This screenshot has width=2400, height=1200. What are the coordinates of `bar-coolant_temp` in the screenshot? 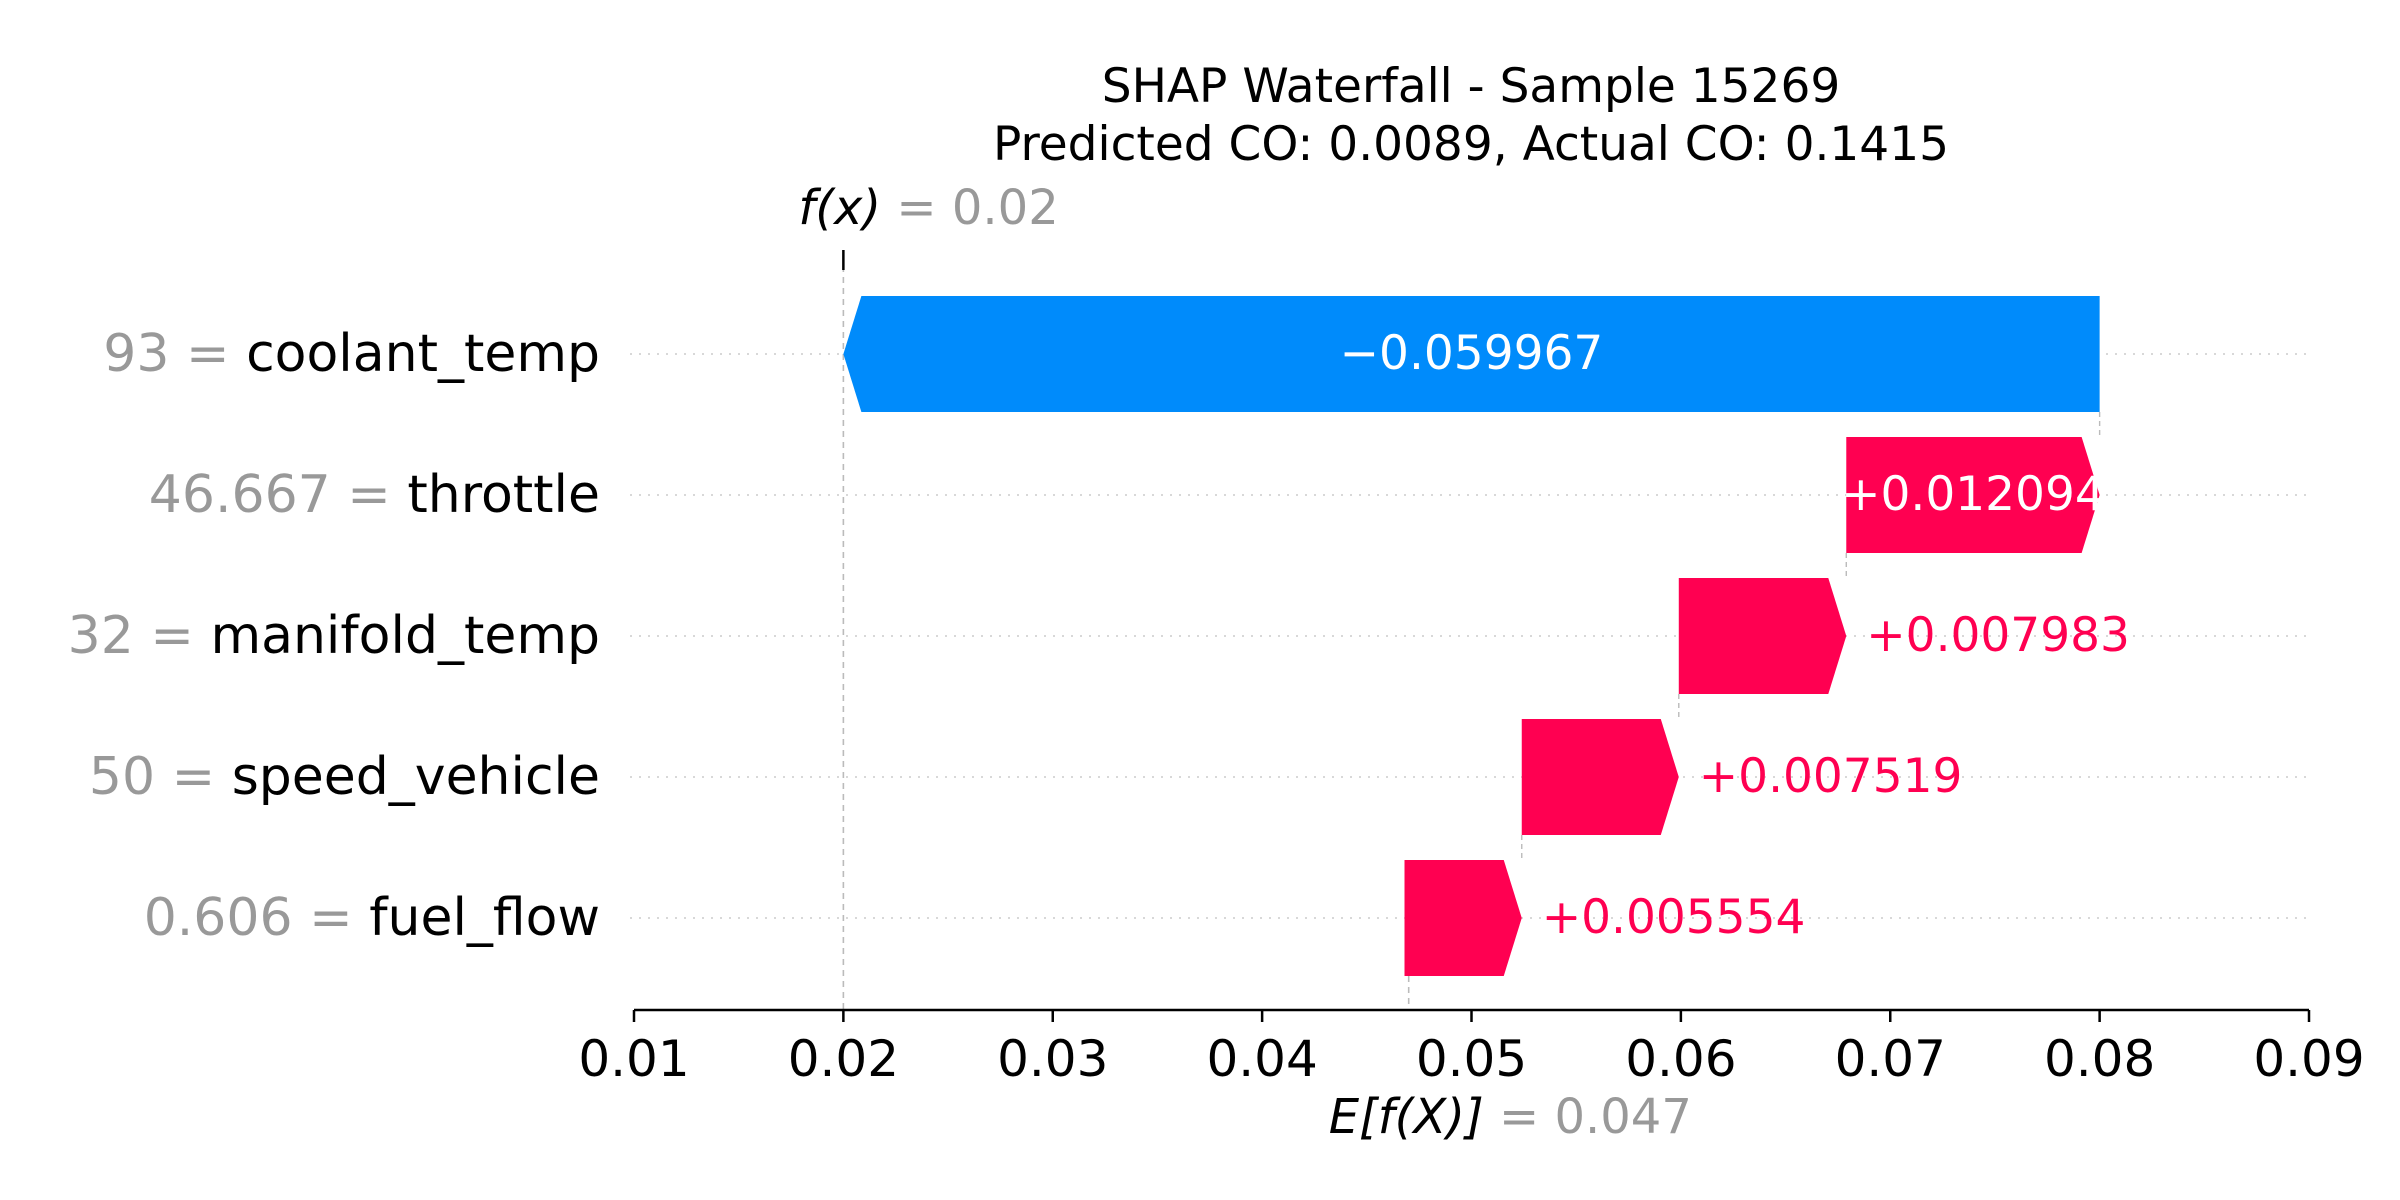 It's located at (1471, 354).